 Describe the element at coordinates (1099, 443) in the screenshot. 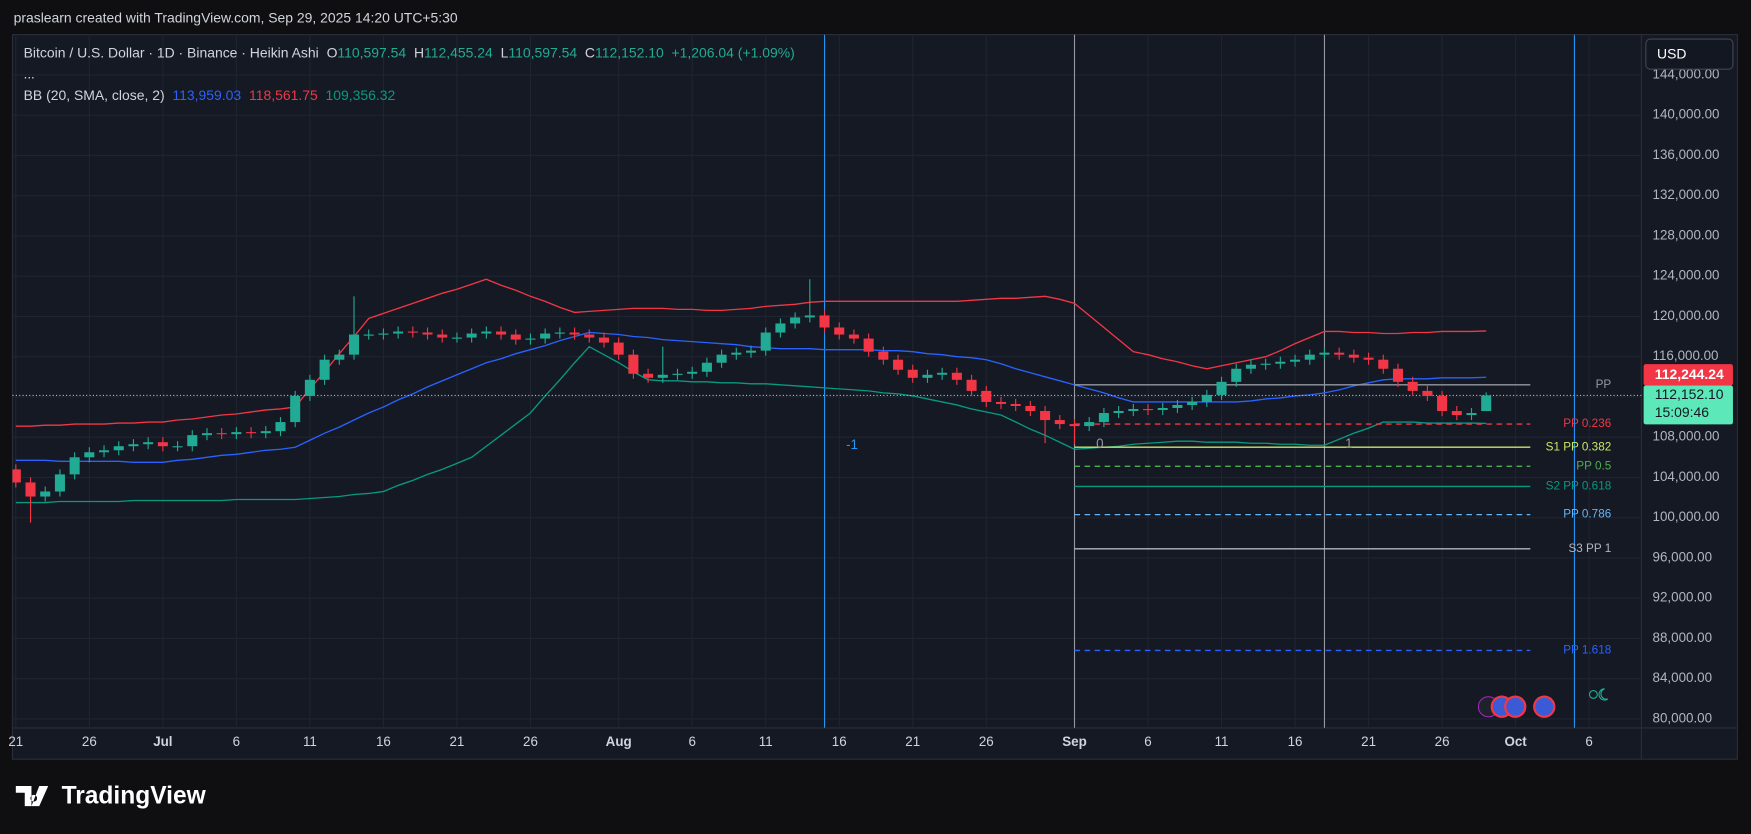

I see `annotation: 0` at that location.